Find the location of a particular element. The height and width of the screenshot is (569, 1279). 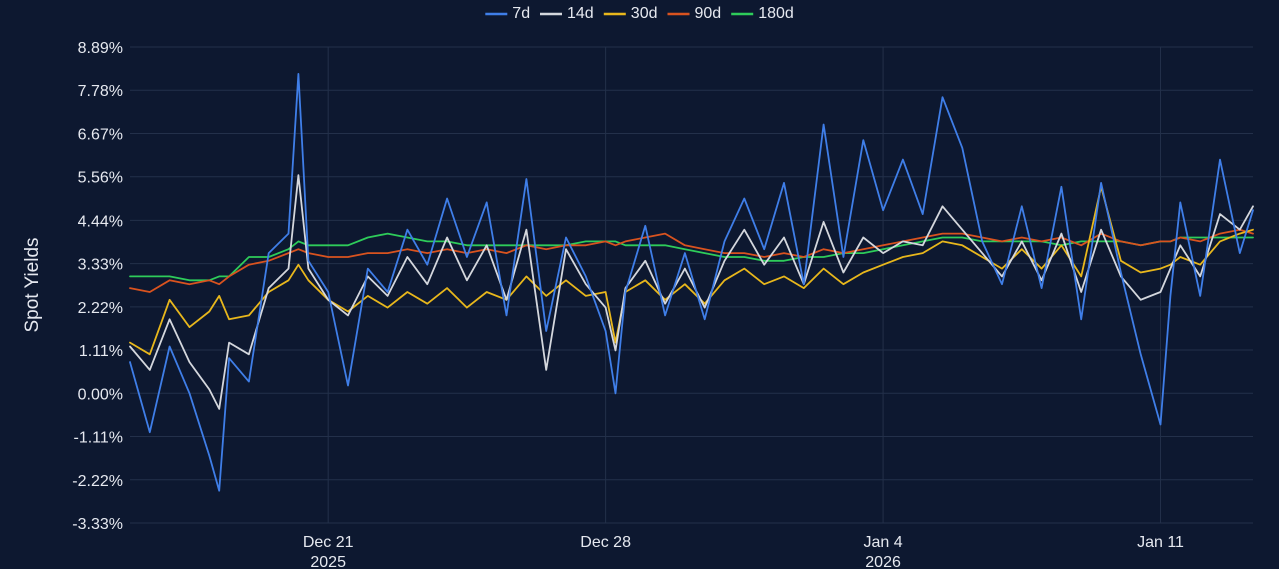

y-tick-label: 2.22% is located at coordinates (100, 308).